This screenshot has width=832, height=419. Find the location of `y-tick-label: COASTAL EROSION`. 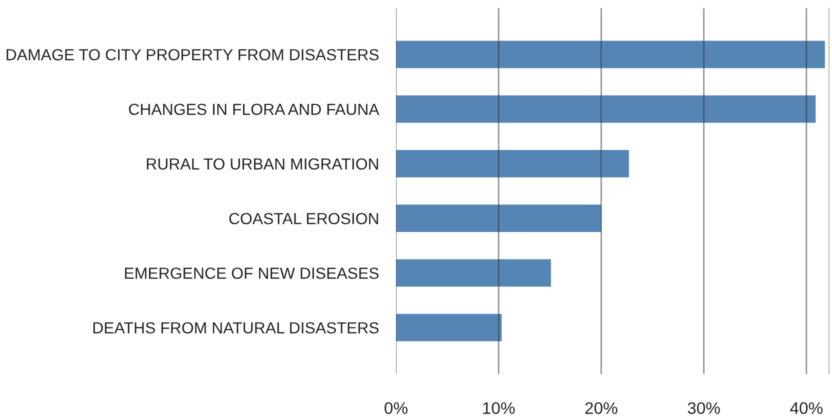

y-tick-label: COASTAL EROSION is located at coordinates (303, 218).